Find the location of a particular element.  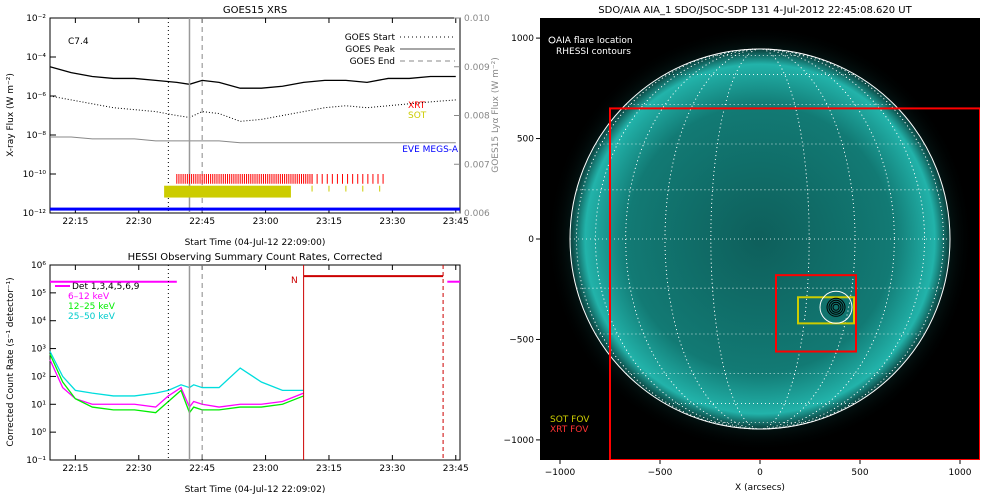

hessi-x-tick-label: 22:45 is located at coordinates (202, 469).